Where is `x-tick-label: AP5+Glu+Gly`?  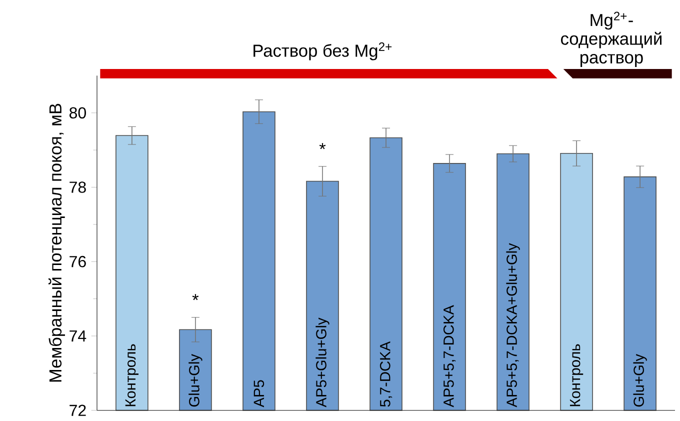
x-tick-label: AP5+Glu+Gly is located at coordinates (323, 363).